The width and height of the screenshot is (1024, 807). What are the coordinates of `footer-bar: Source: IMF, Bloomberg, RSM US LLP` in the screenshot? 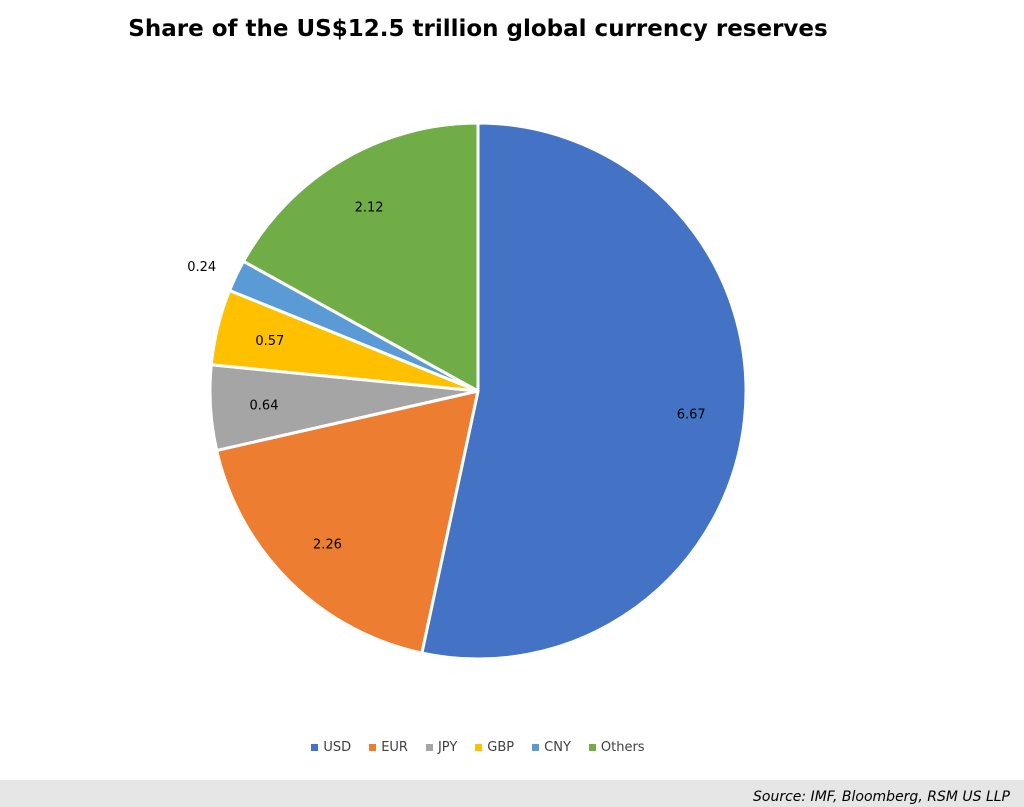 It's located at (512, 793).